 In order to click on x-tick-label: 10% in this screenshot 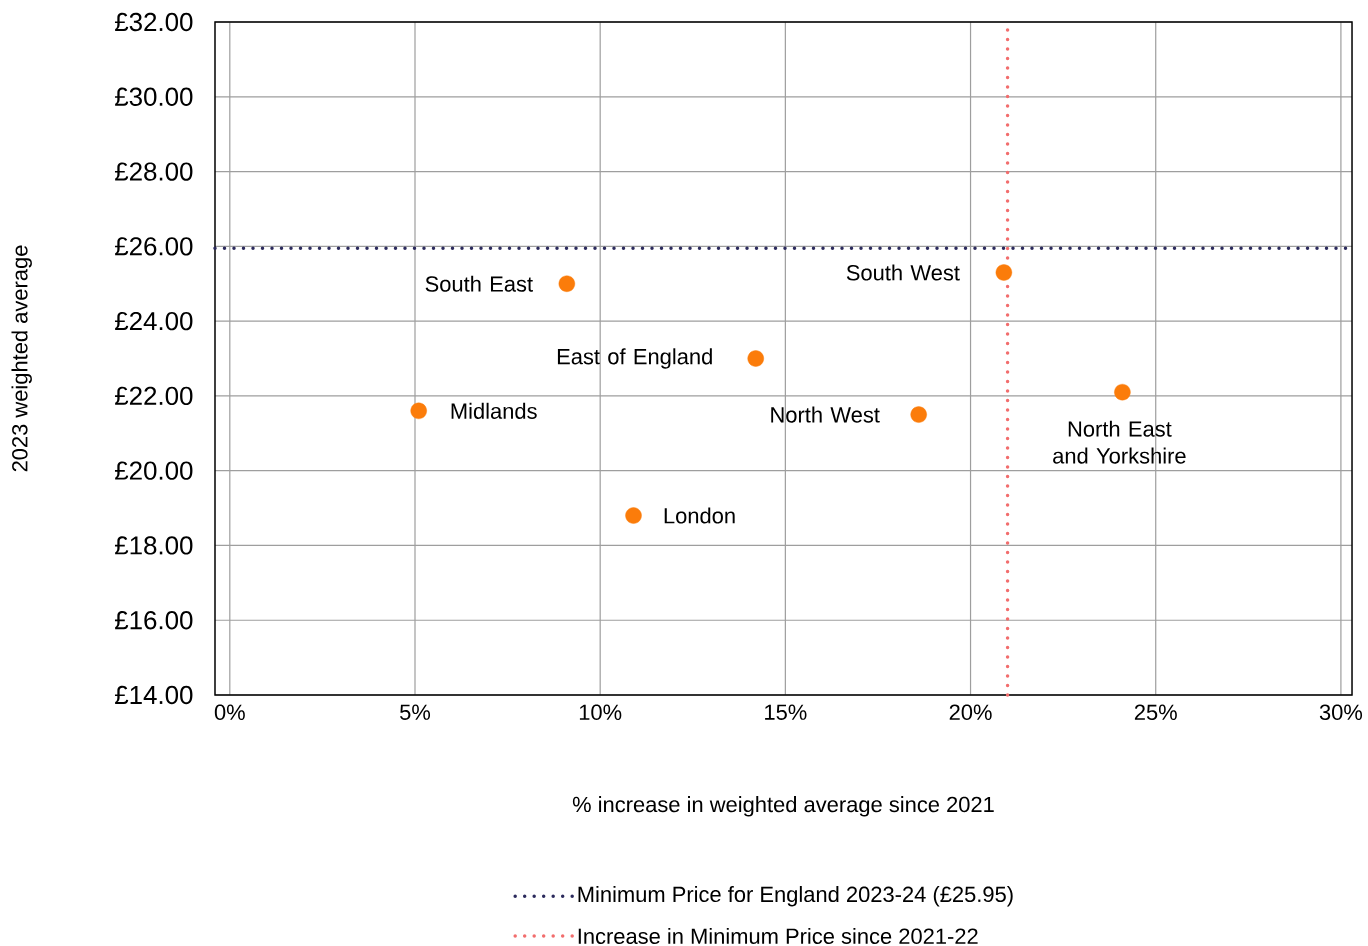, I will do `click(600, 712)`.